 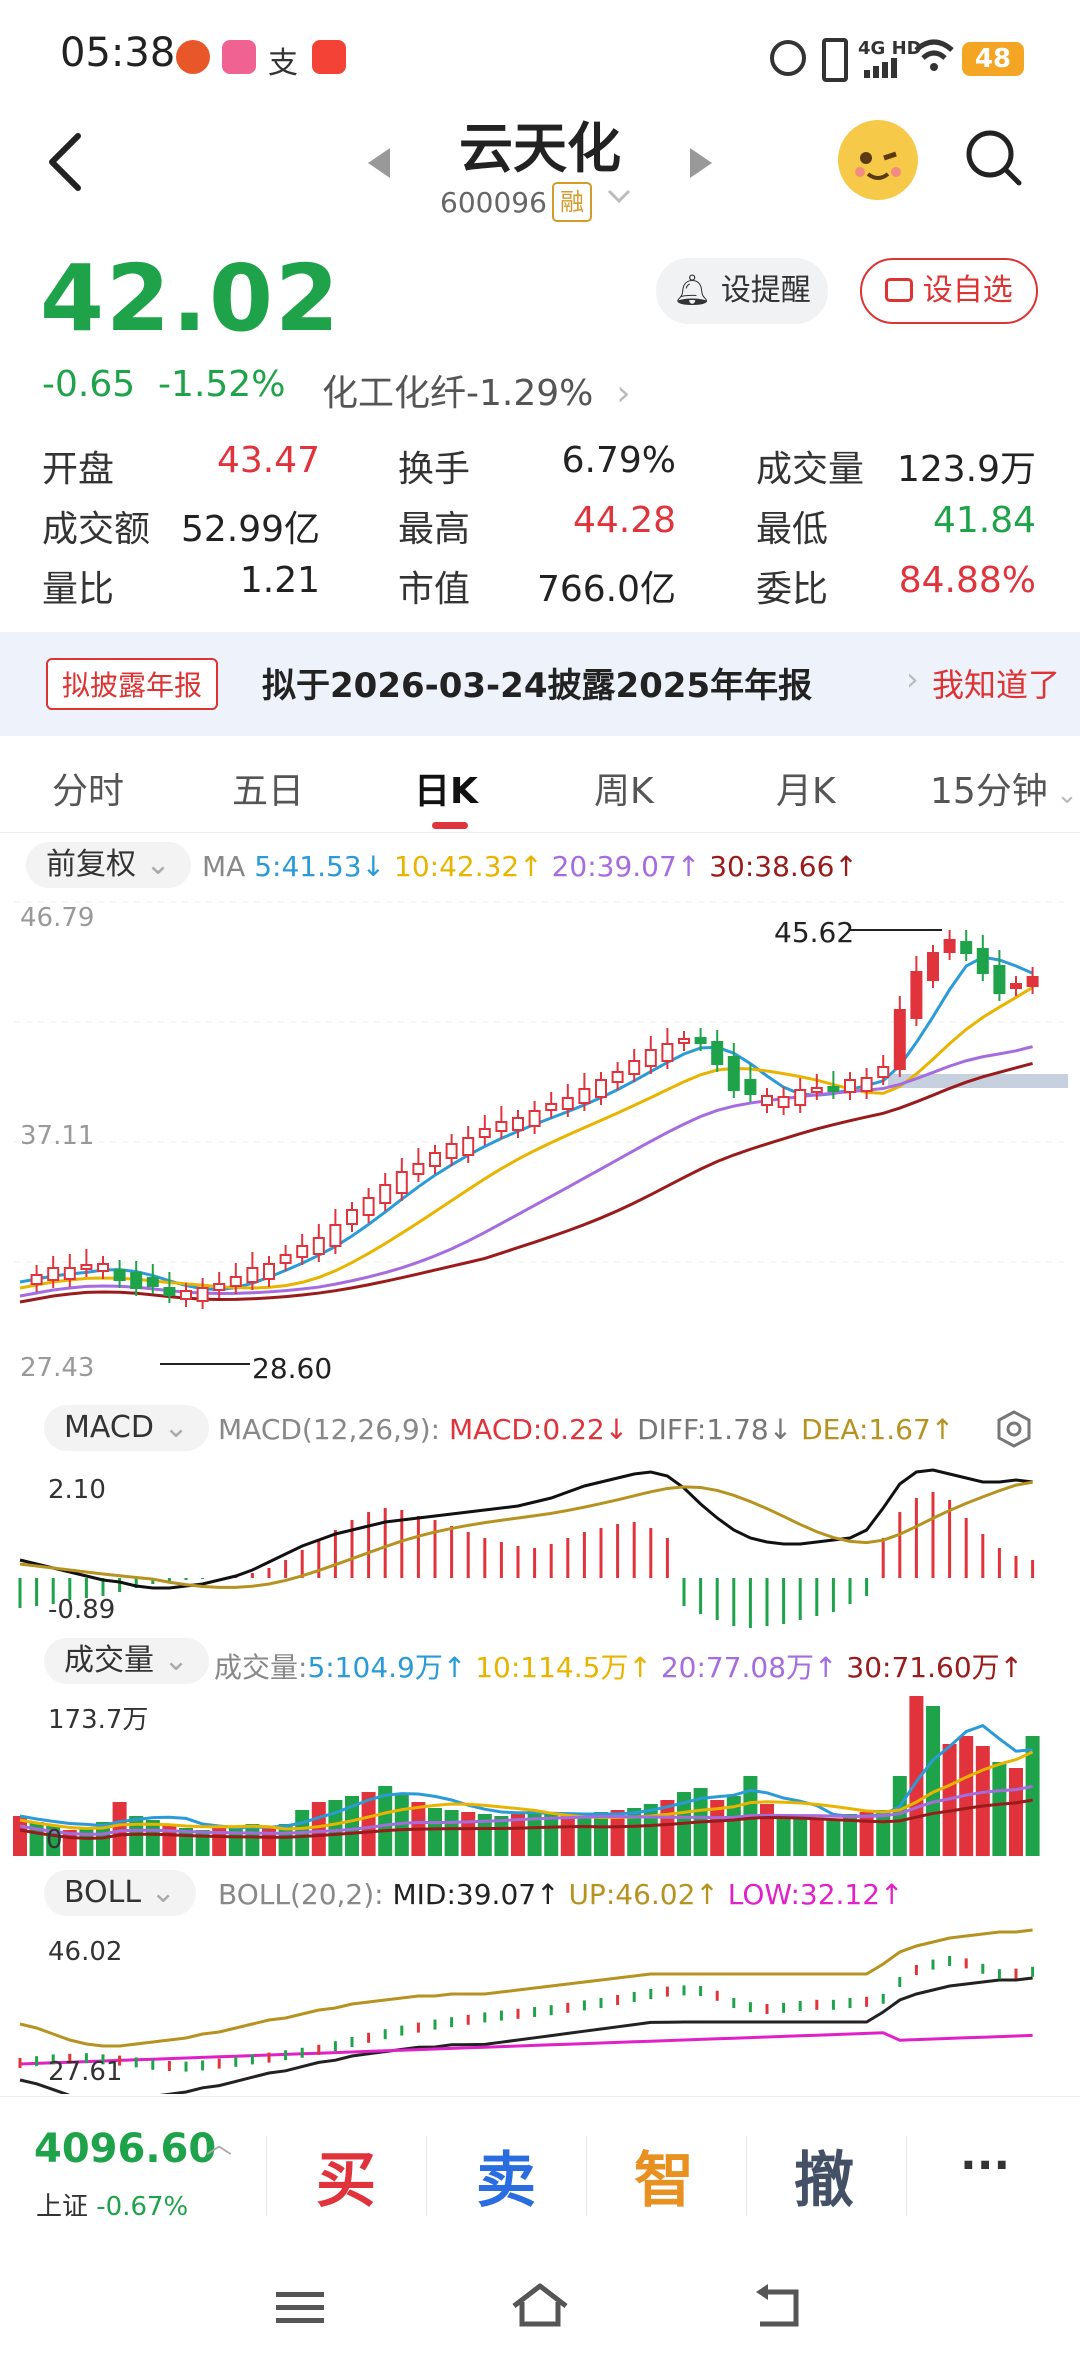 I want to click on volume-chart: 173.7万 0, so click(x=540, y=1775).